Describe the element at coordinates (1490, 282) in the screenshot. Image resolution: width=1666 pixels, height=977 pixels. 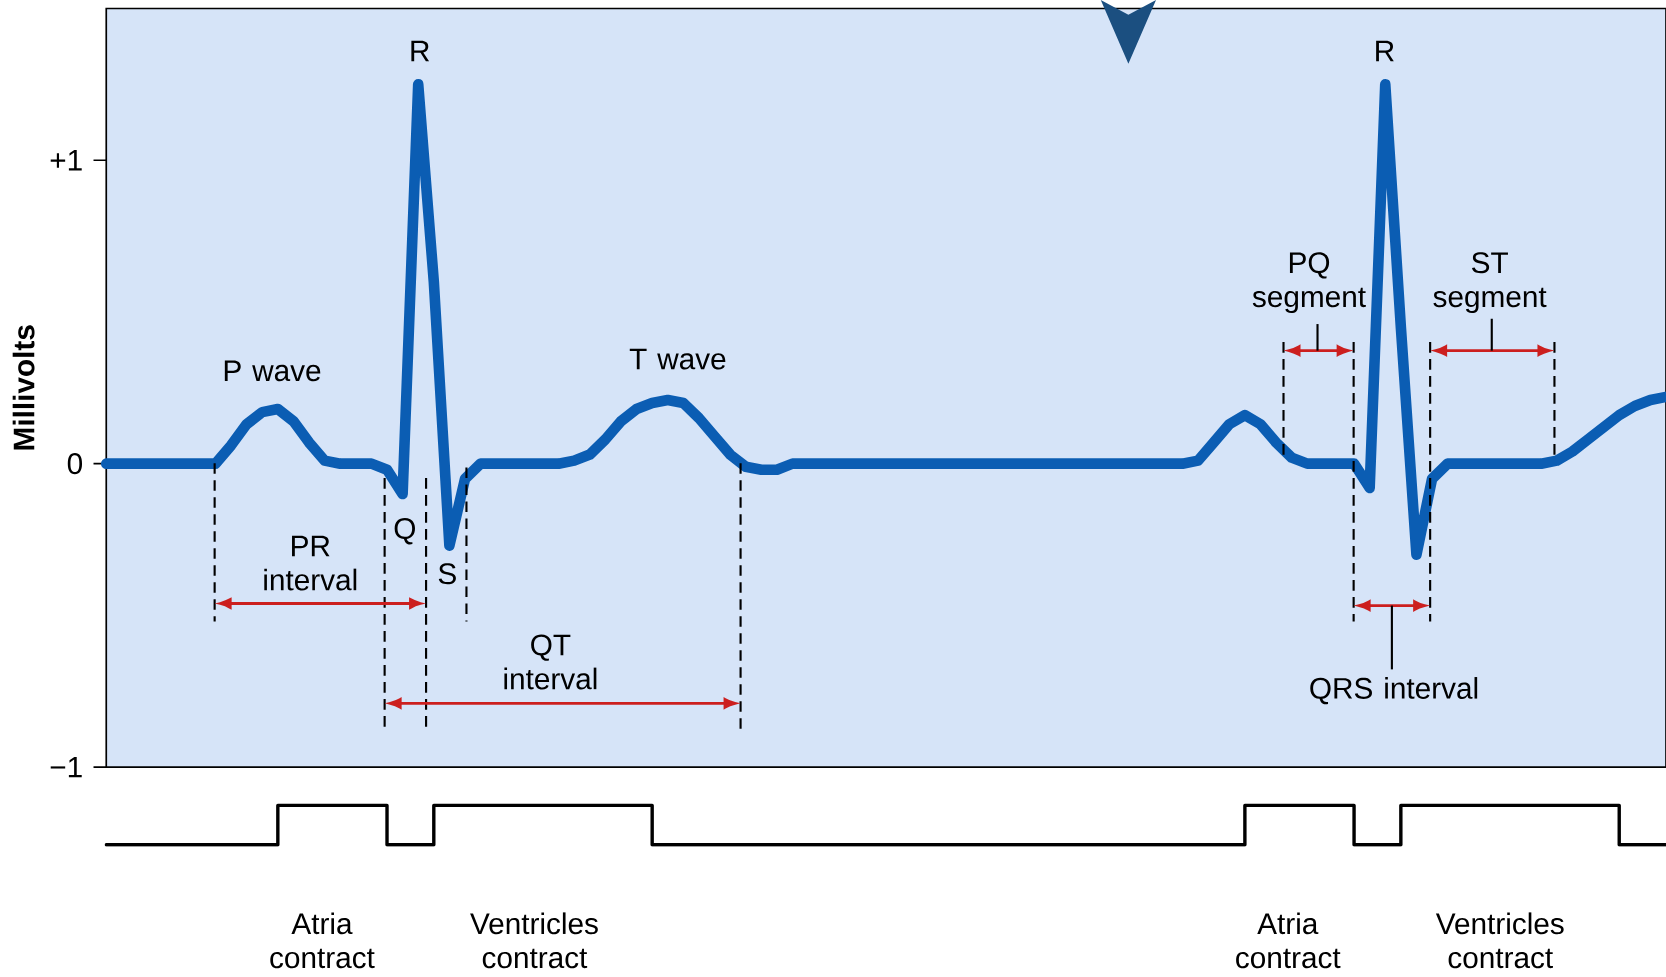
I see `annotation: ST segment` at that location.